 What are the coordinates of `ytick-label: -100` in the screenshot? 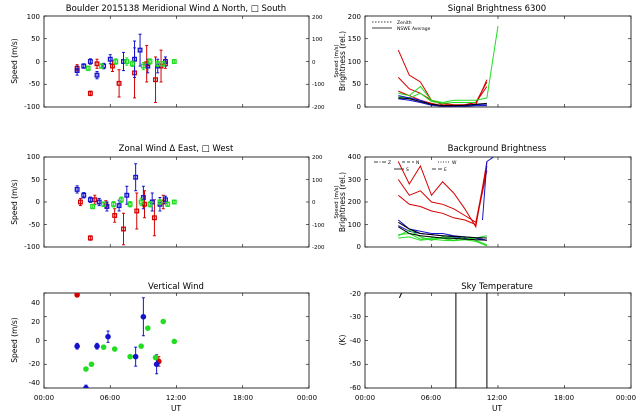 It's located at (32, 107).